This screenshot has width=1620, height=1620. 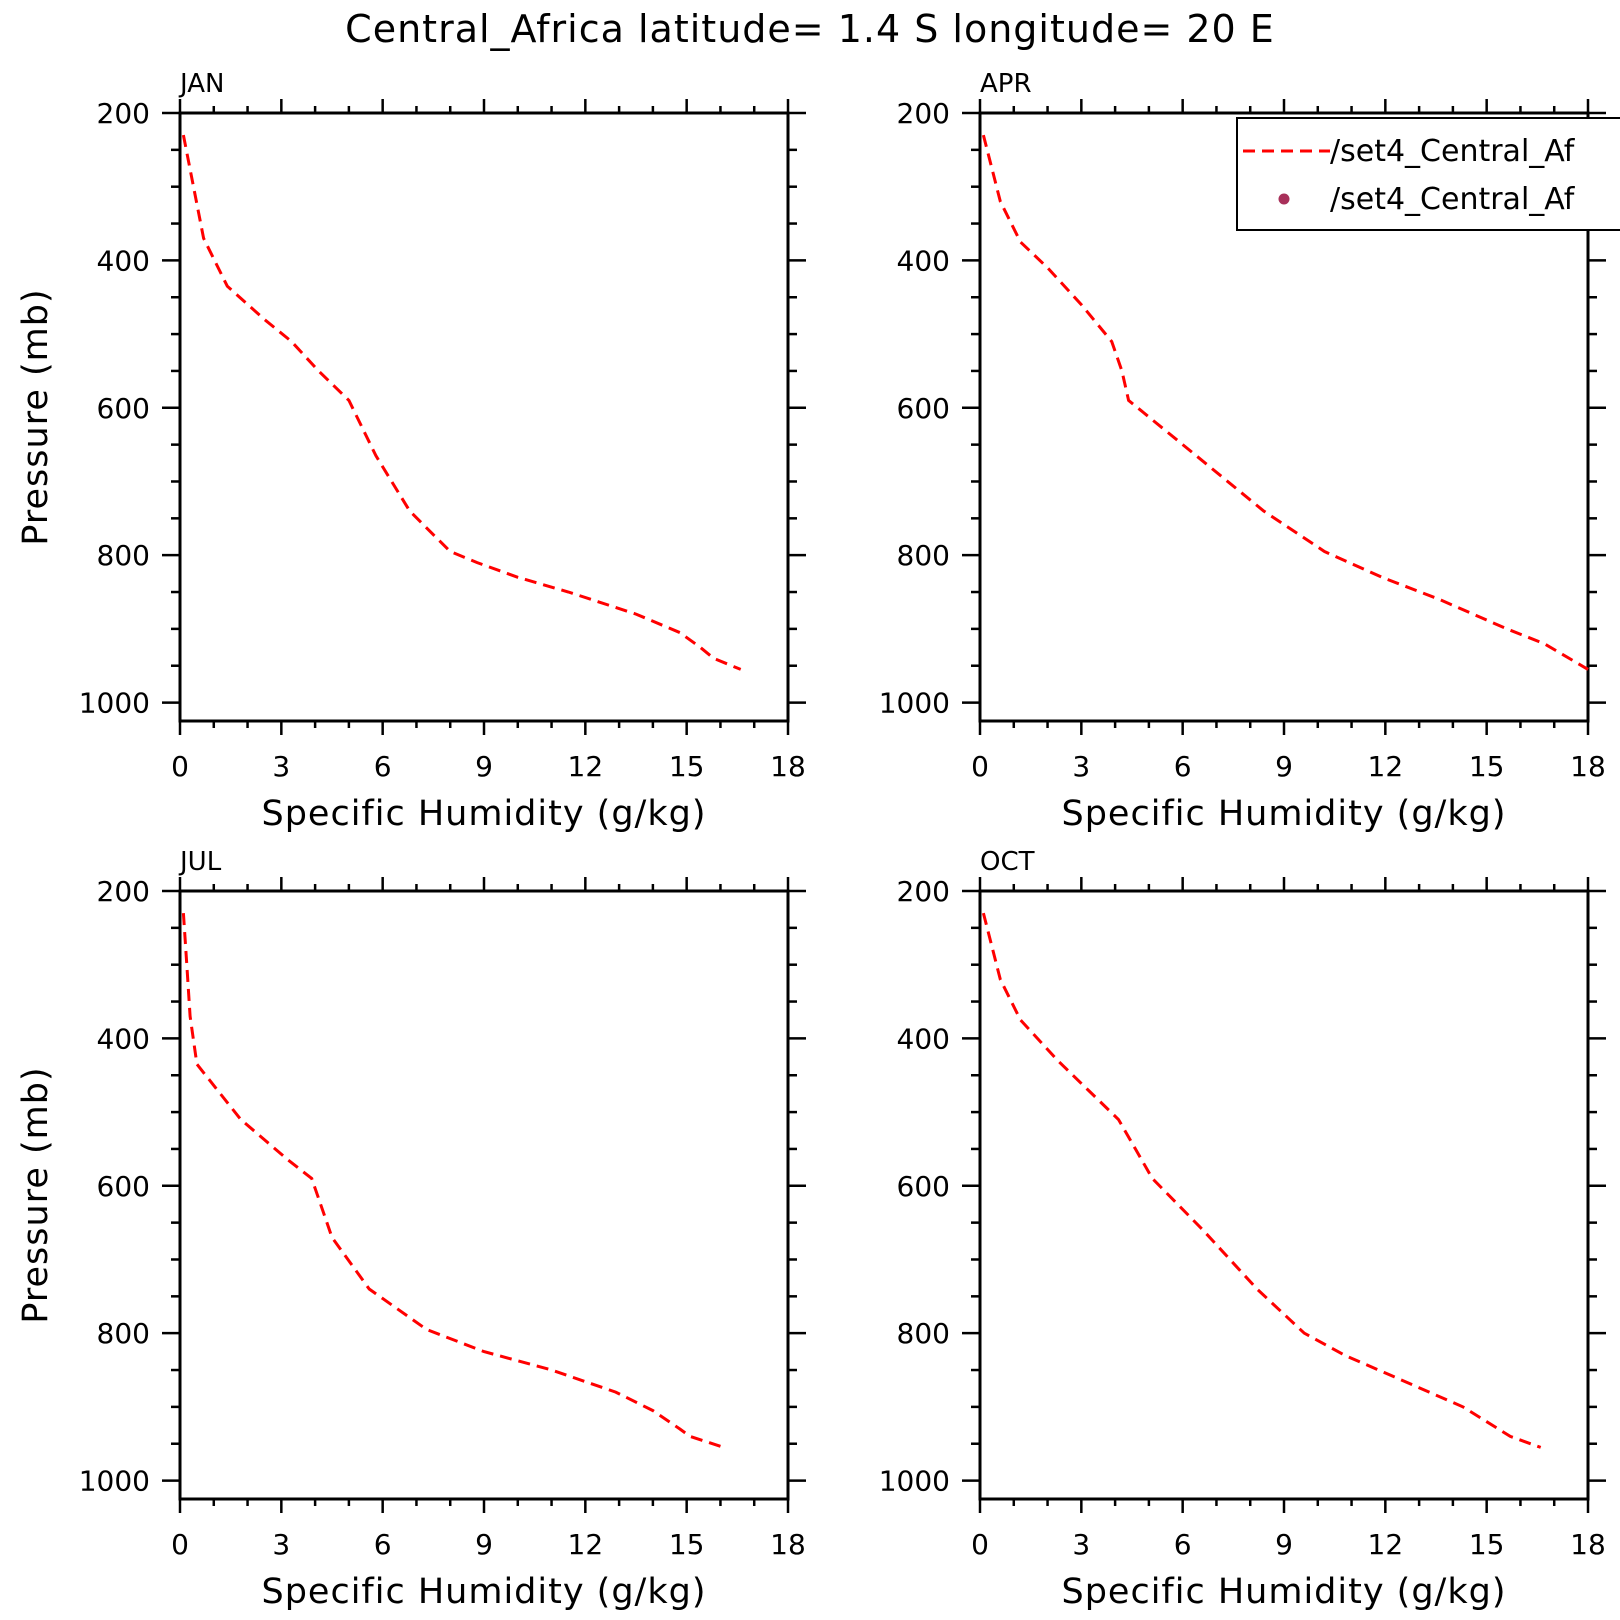 I want to click on oct-x-tick-label-12: 12, so click(x=1386, y=1544).